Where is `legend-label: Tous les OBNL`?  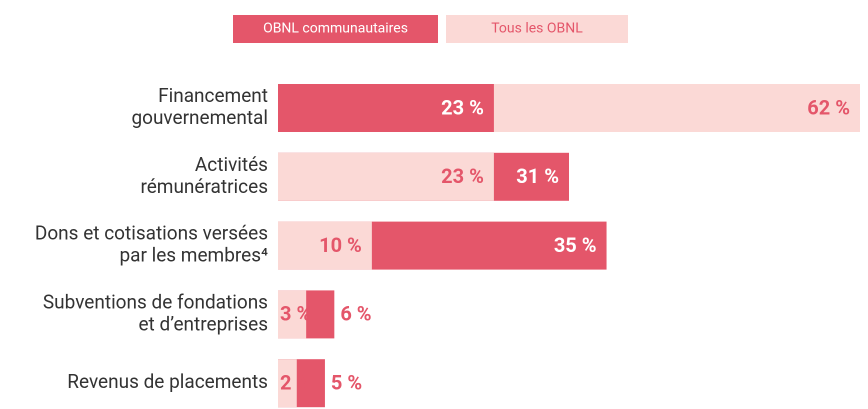
legend-label: Tous les OBNL is located at coordinates (537, 29).